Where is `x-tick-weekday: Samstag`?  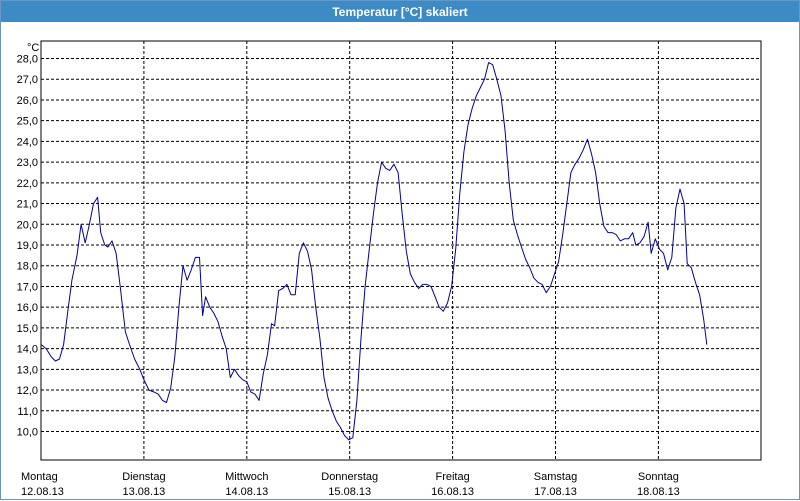 x-tick-weekday: Samstag is located at coordinates (555, 477).